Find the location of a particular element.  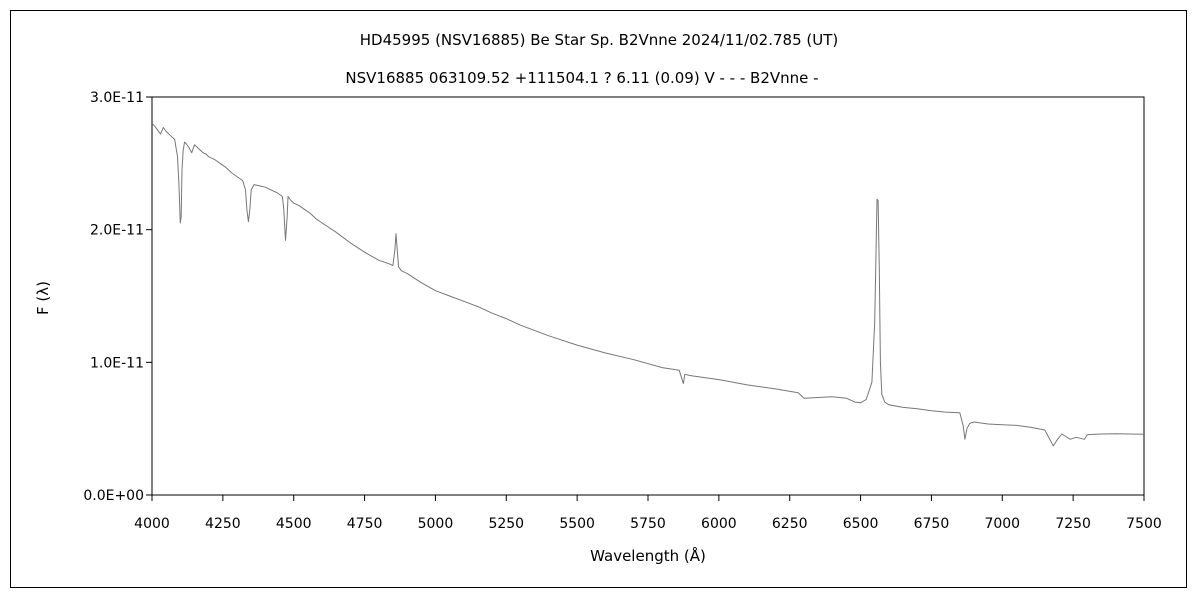

x-tick-label: 4750 is located at coordinates (365, 524).